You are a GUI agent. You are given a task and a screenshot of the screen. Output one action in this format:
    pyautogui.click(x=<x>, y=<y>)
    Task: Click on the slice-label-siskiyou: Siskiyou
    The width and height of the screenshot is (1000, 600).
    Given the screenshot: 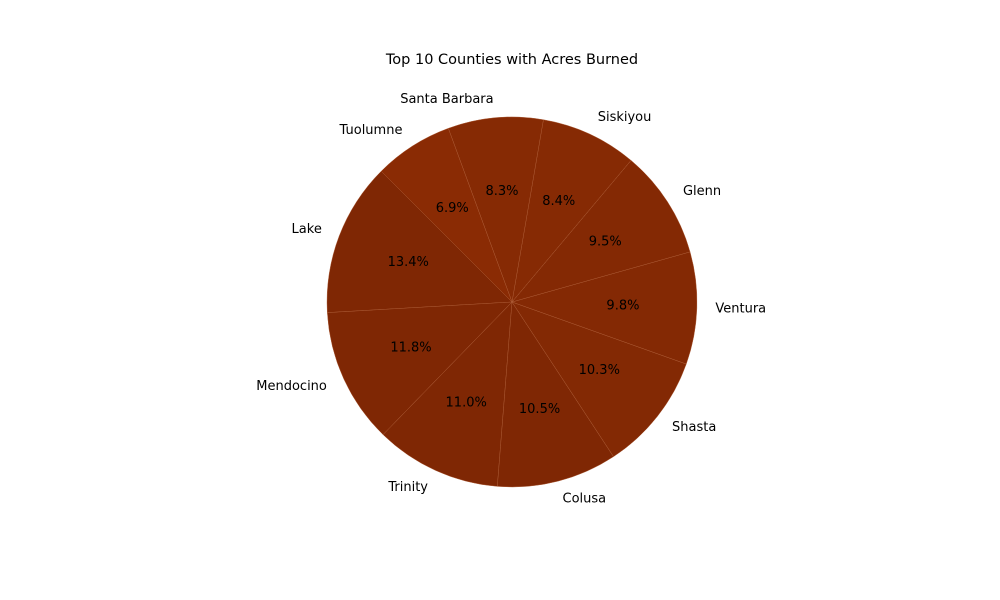 What is the action you would take?
    pyautogui.click(x=625, y=117)
    